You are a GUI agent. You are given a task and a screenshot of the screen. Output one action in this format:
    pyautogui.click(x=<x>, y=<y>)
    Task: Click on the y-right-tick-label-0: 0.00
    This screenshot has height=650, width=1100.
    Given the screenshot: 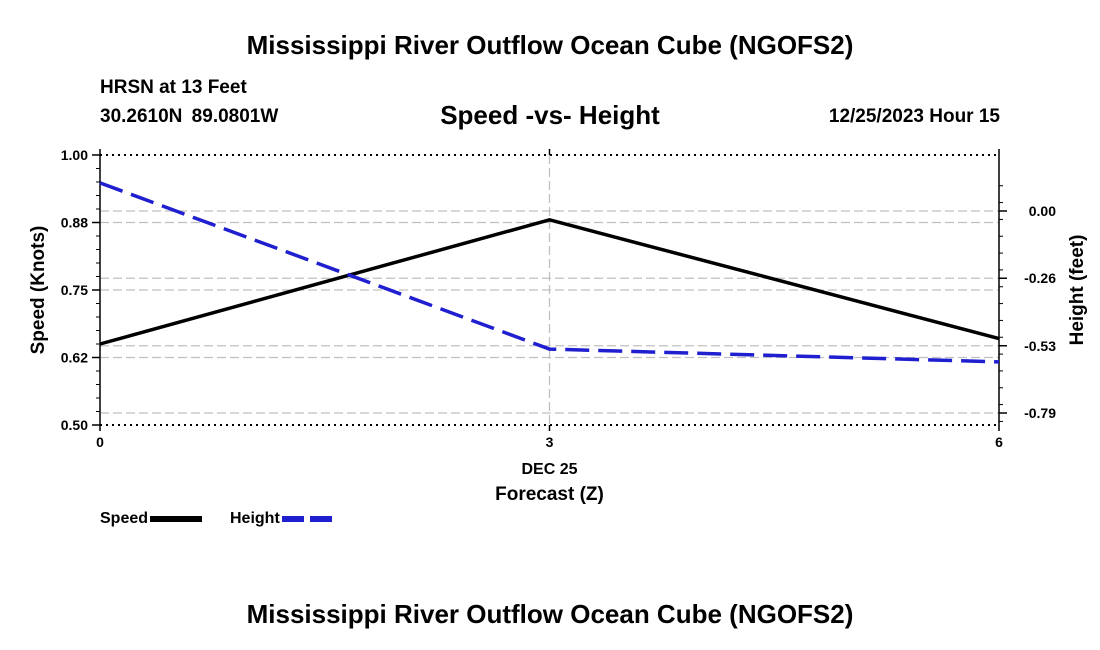 What is the action you would take?
    pyautogui.click(x=1042, y=211)
    